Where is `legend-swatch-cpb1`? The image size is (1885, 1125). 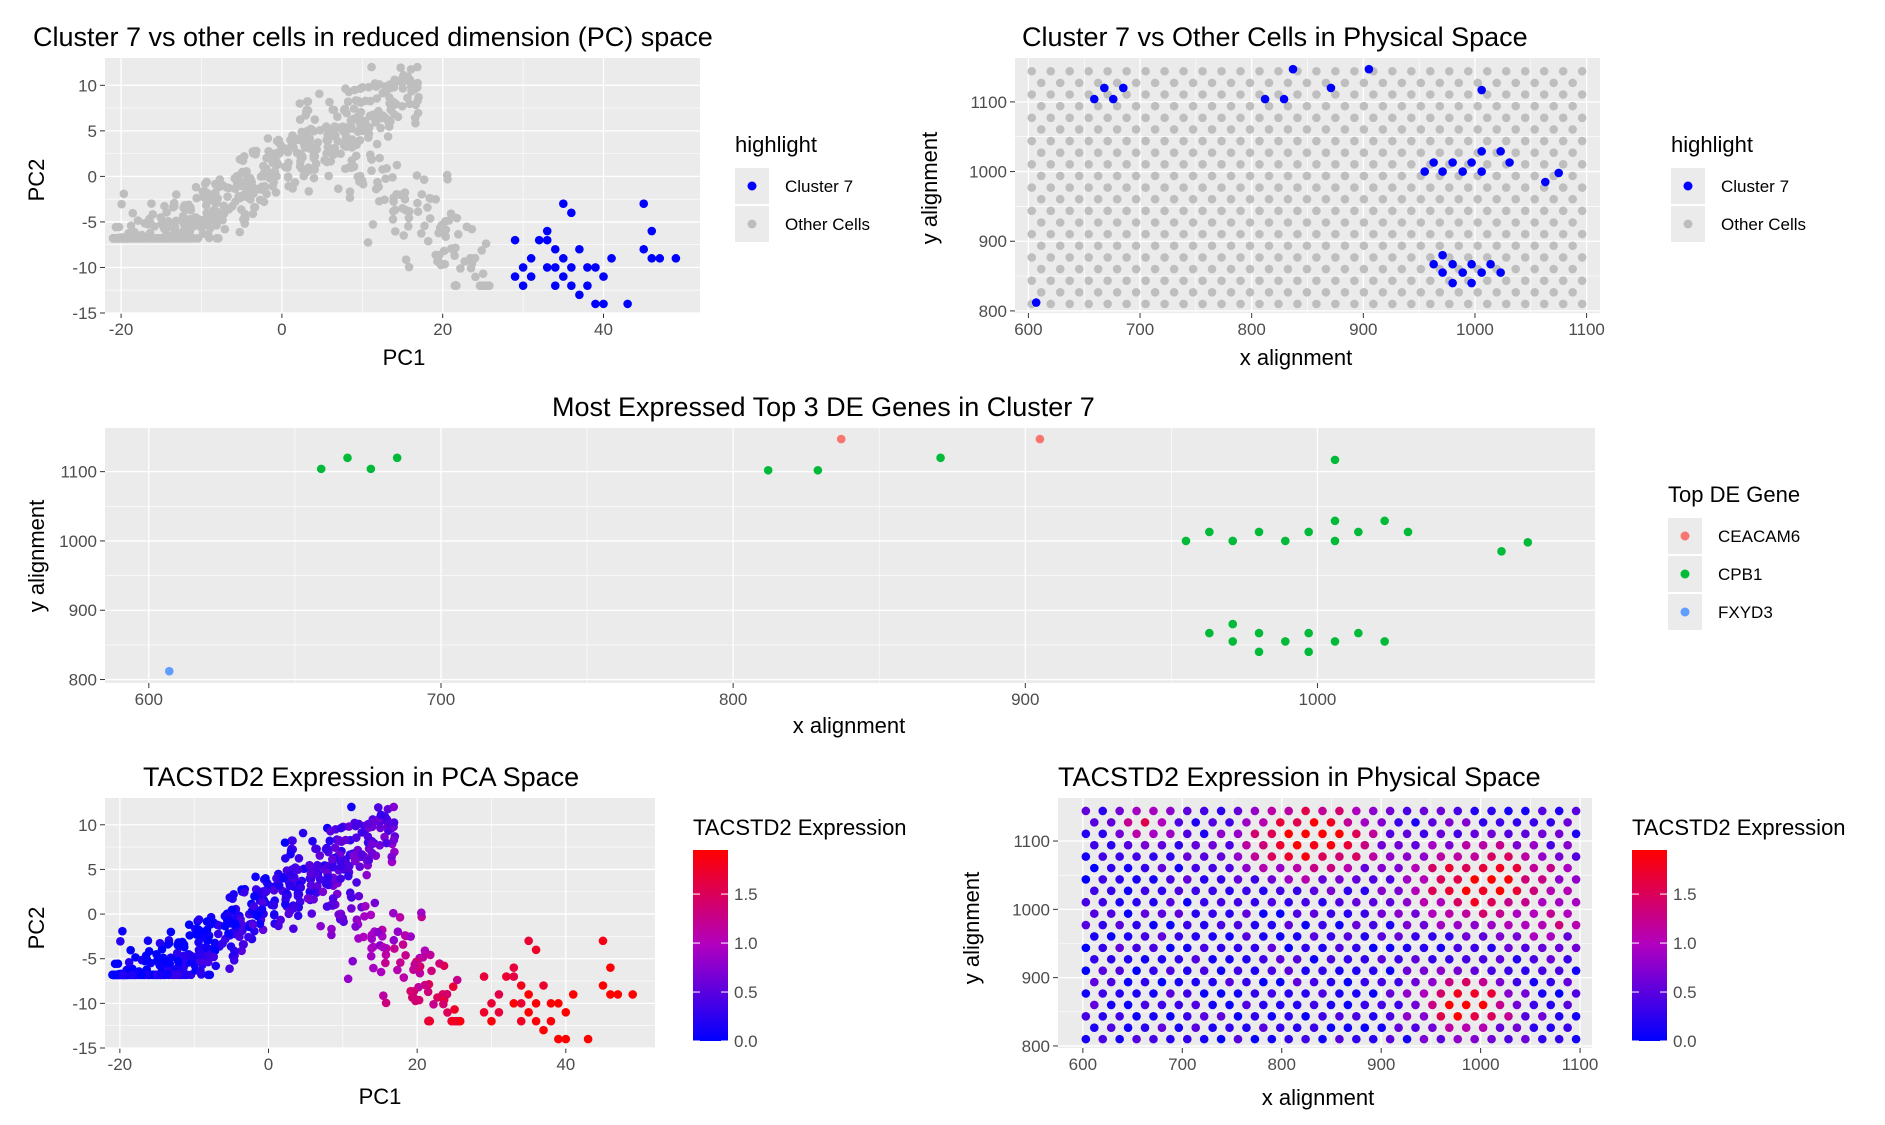
legend-swatch-cpb1 is located at coordinates (1685, 574).